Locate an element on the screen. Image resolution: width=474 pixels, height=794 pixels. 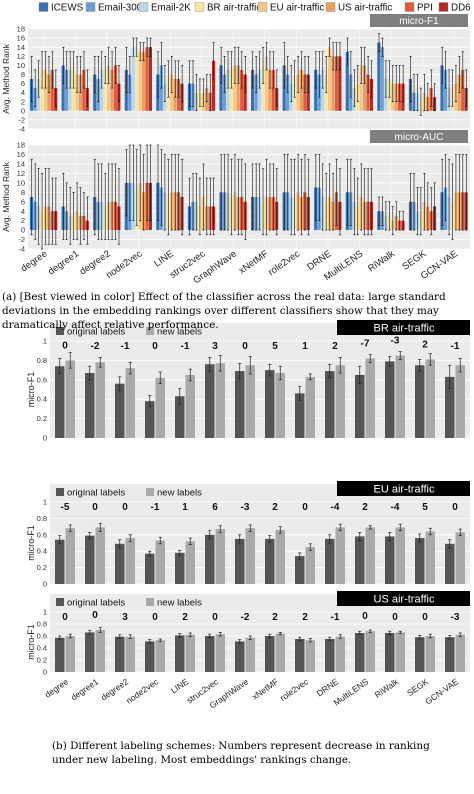
y-tick-label: 18 is located at coordinates (21, 145).